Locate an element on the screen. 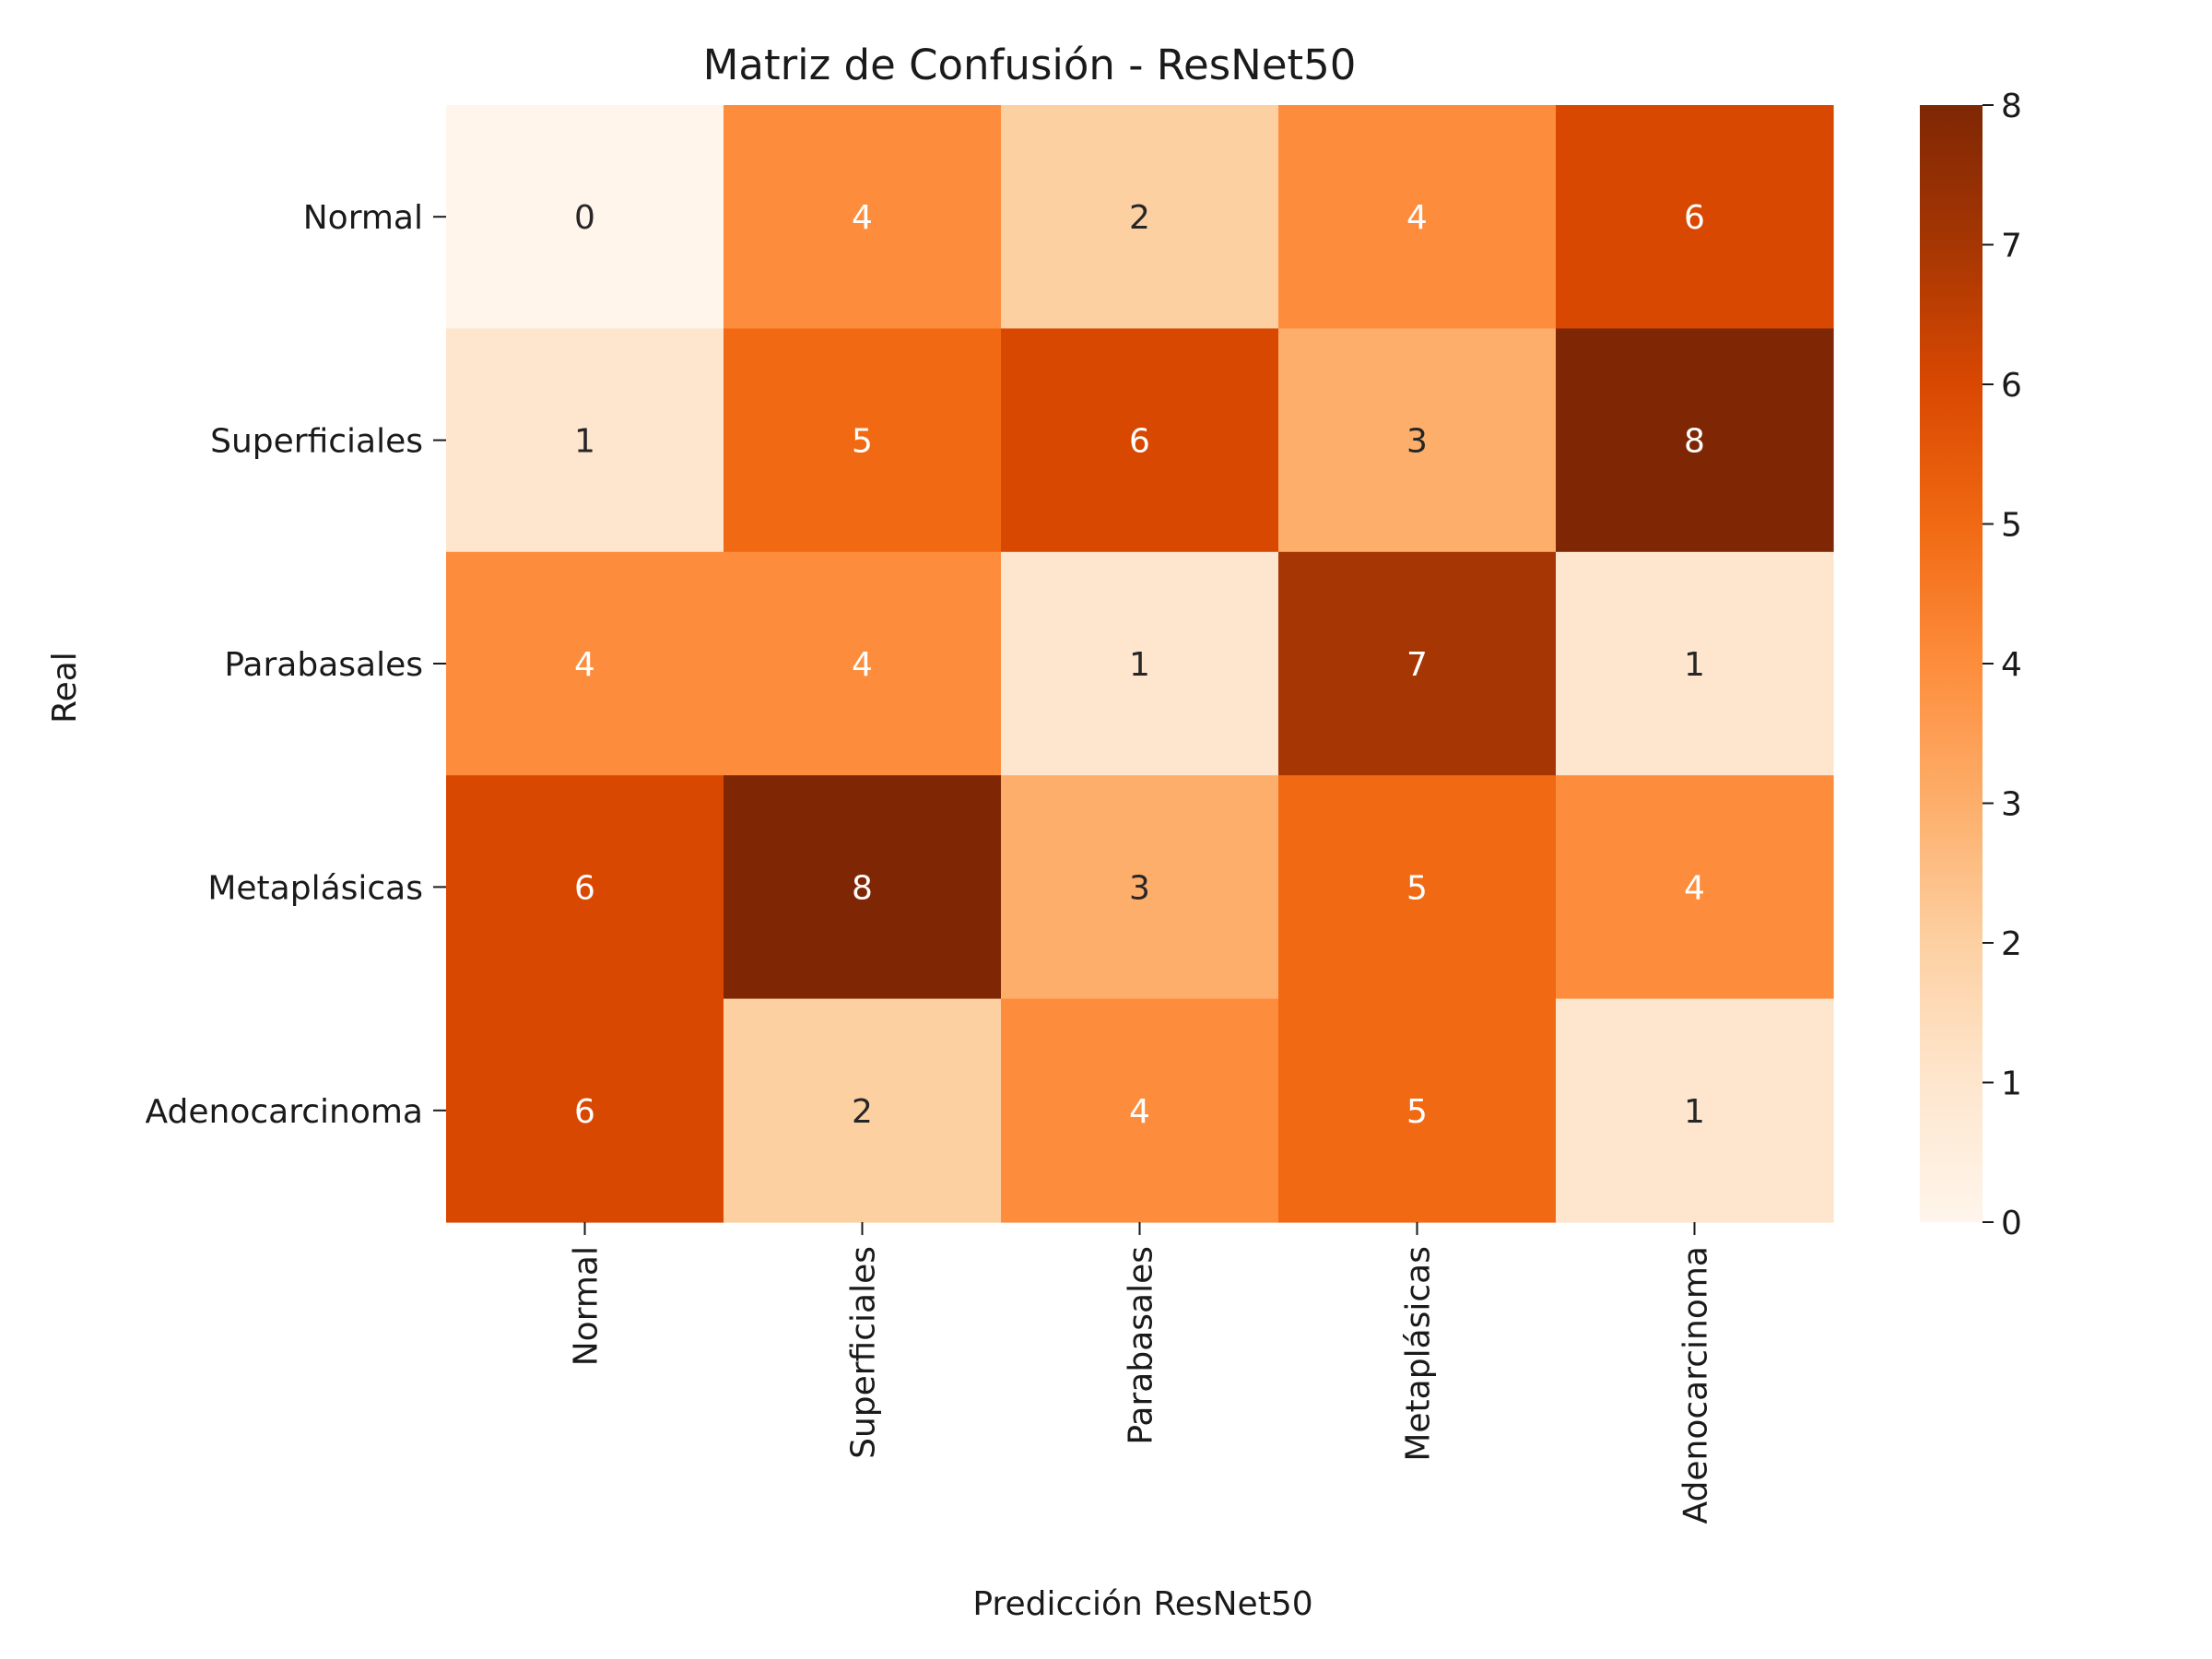  colorbar-tick-label: 0 is located at coordinates (2011, 1223).